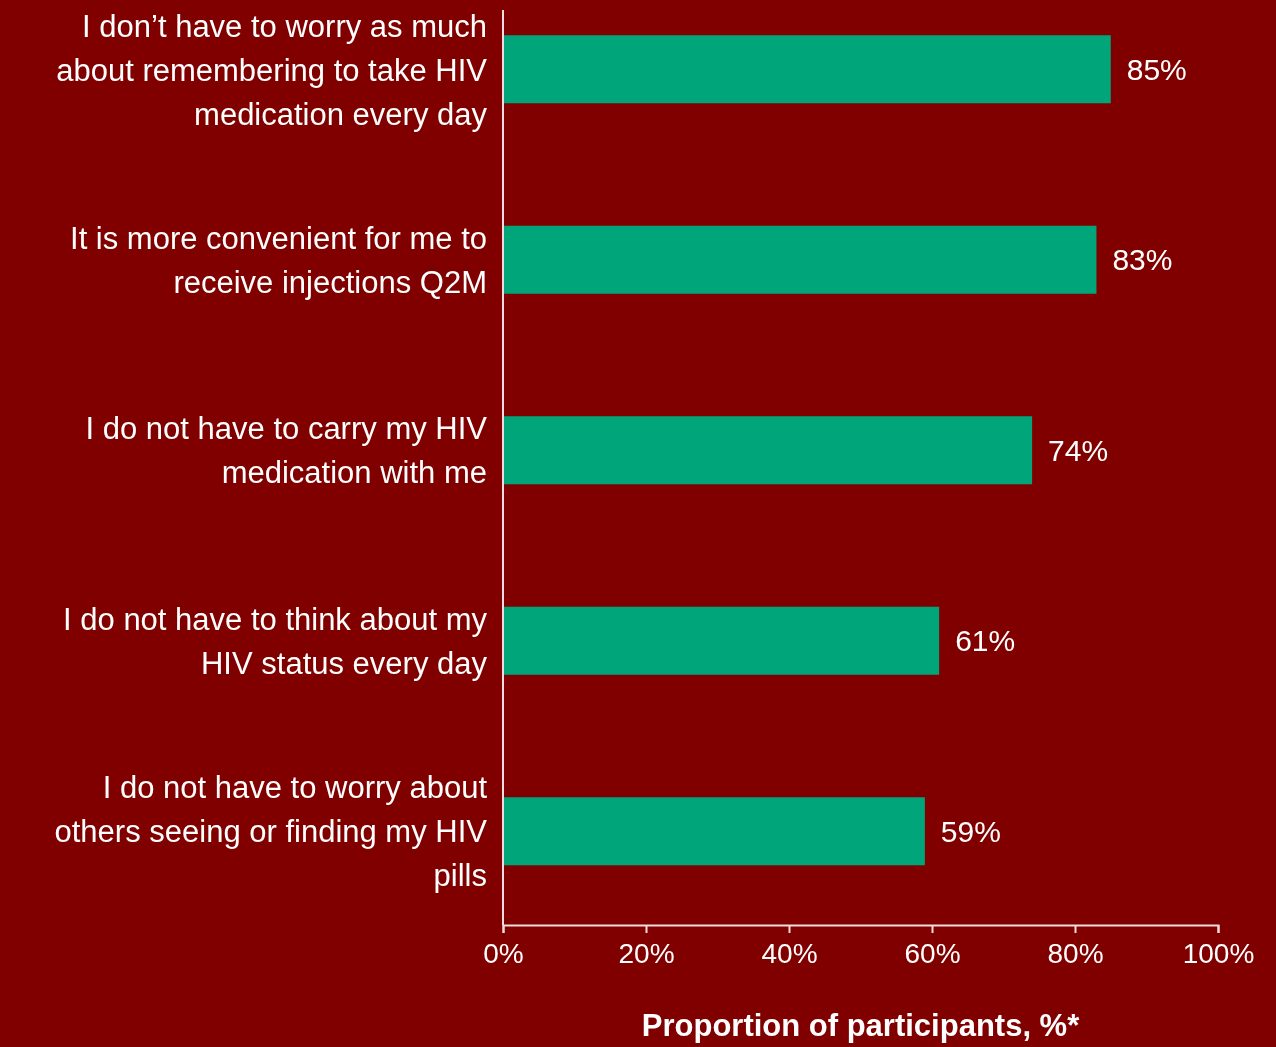  I want to click on x-tick-label: 40%, so click(789, 953).